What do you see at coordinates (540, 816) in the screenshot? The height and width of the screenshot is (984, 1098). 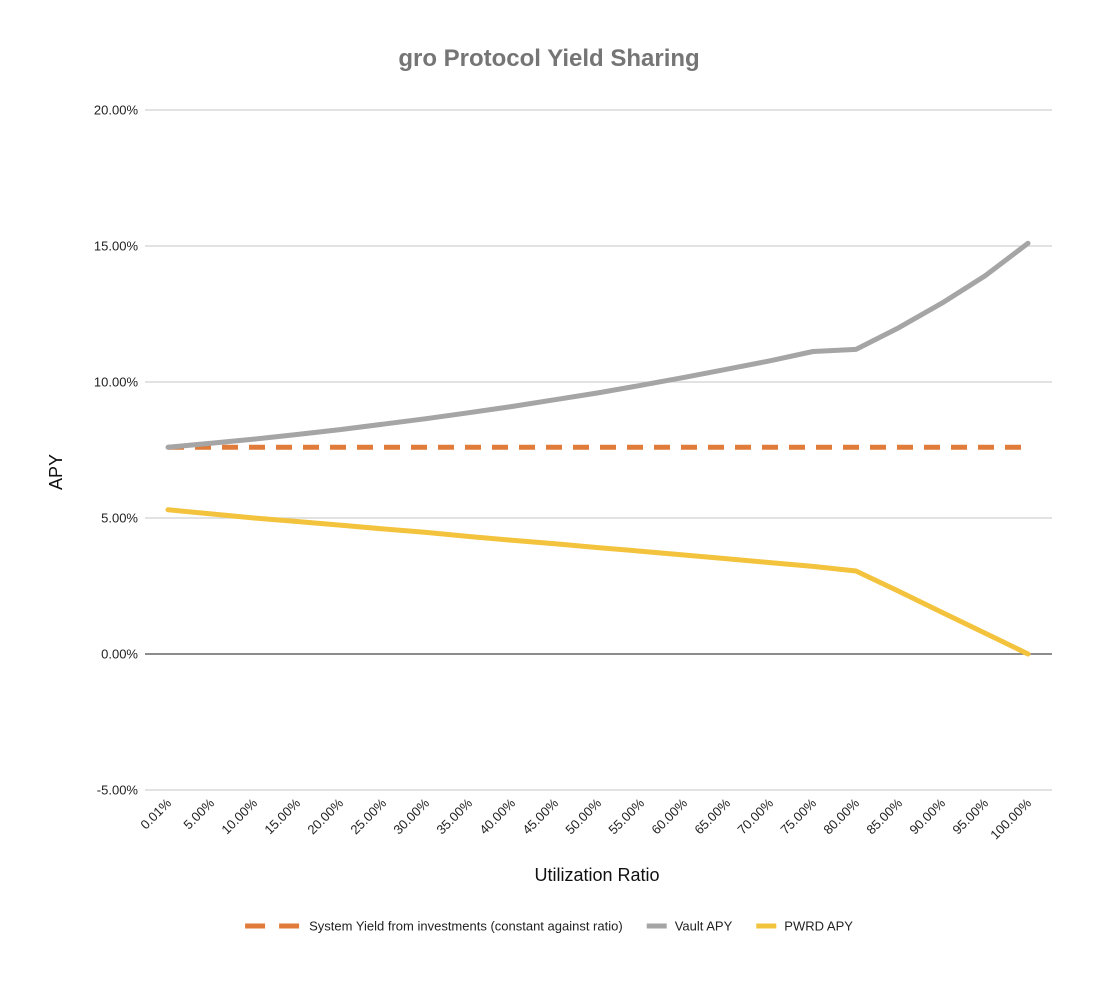 I see `x-tick-label: 45.00%` at bounding box center [540, 816].